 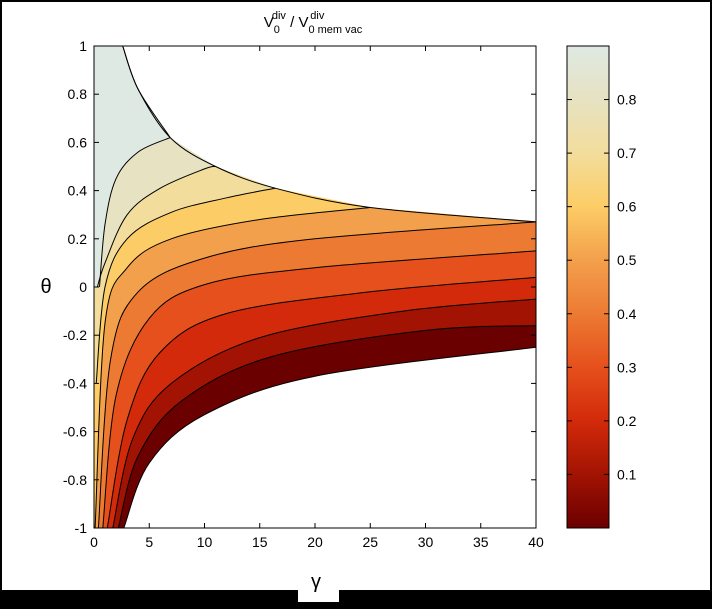 I want to click on x-tick-label: 35, so click(x=481, y=542).